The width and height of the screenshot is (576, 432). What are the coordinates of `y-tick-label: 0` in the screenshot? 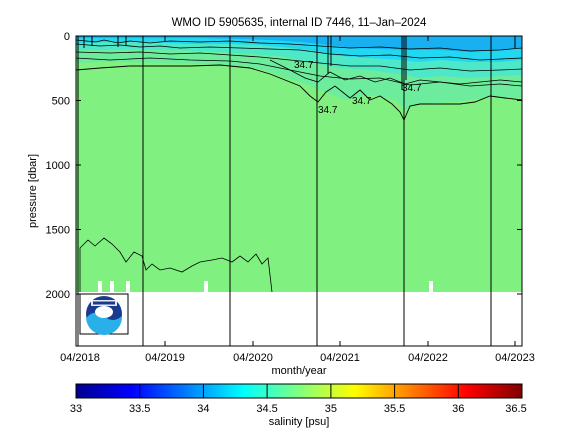 It's located at (67, 37).